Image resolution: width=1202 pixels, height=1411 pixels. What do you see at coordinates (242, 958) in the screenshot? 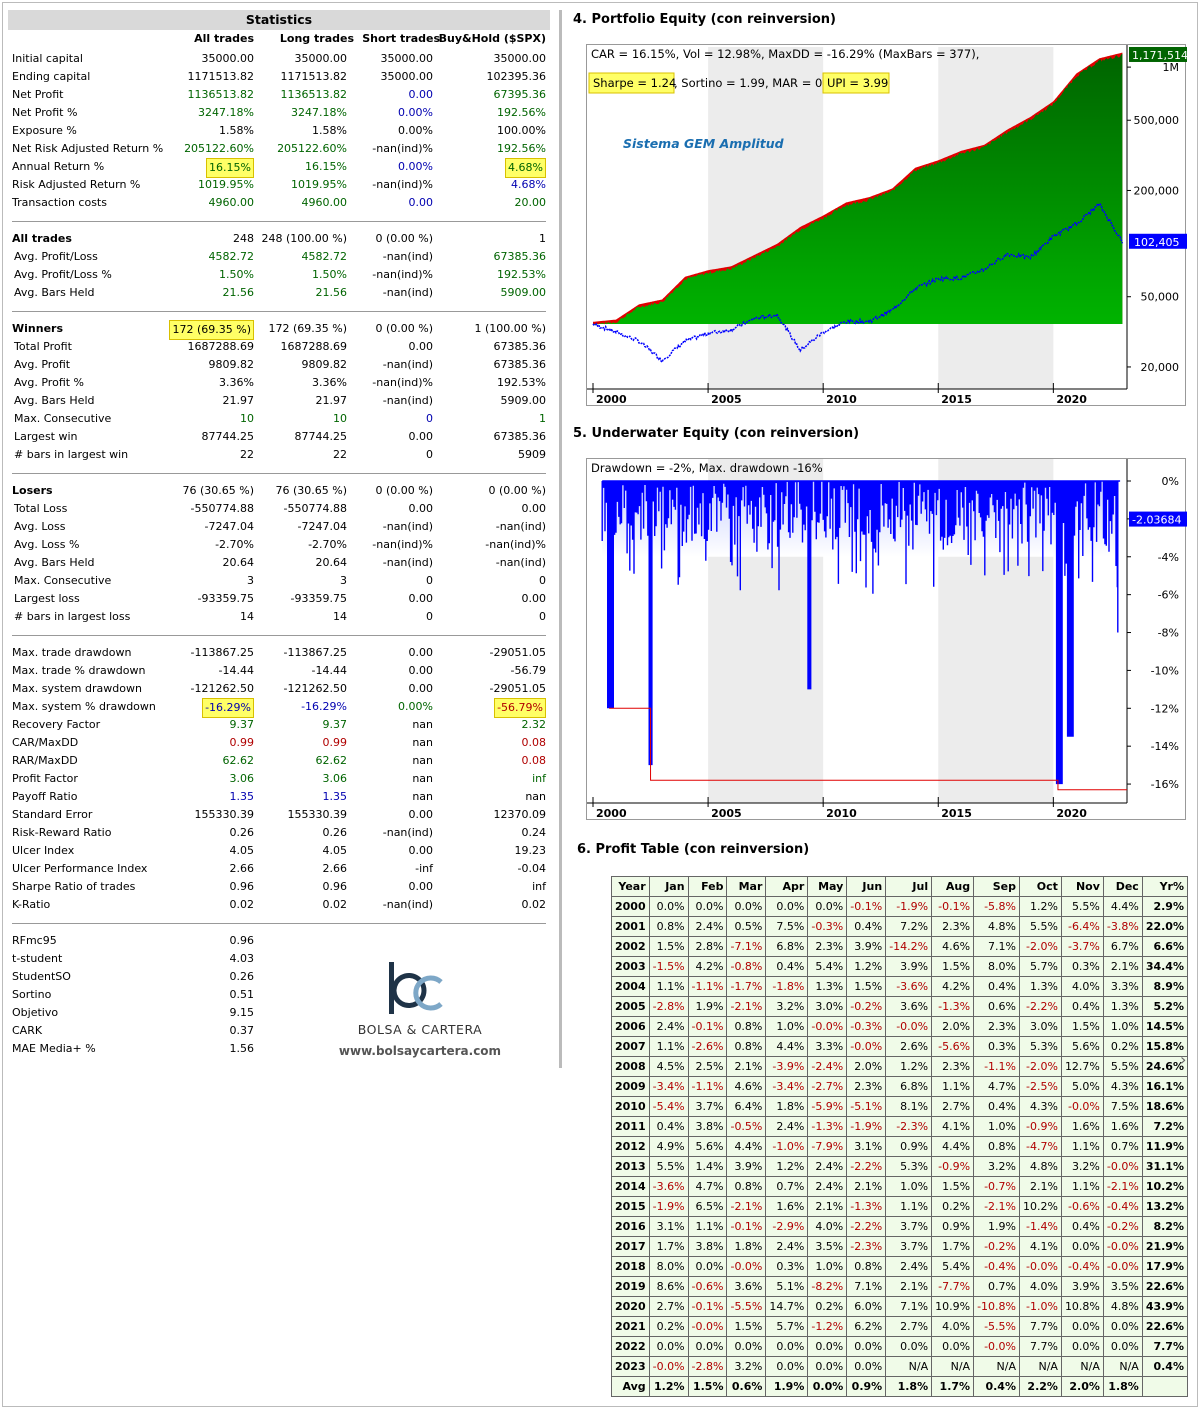
I see `stat-value: 4.03` at bounding box center [242, 958].